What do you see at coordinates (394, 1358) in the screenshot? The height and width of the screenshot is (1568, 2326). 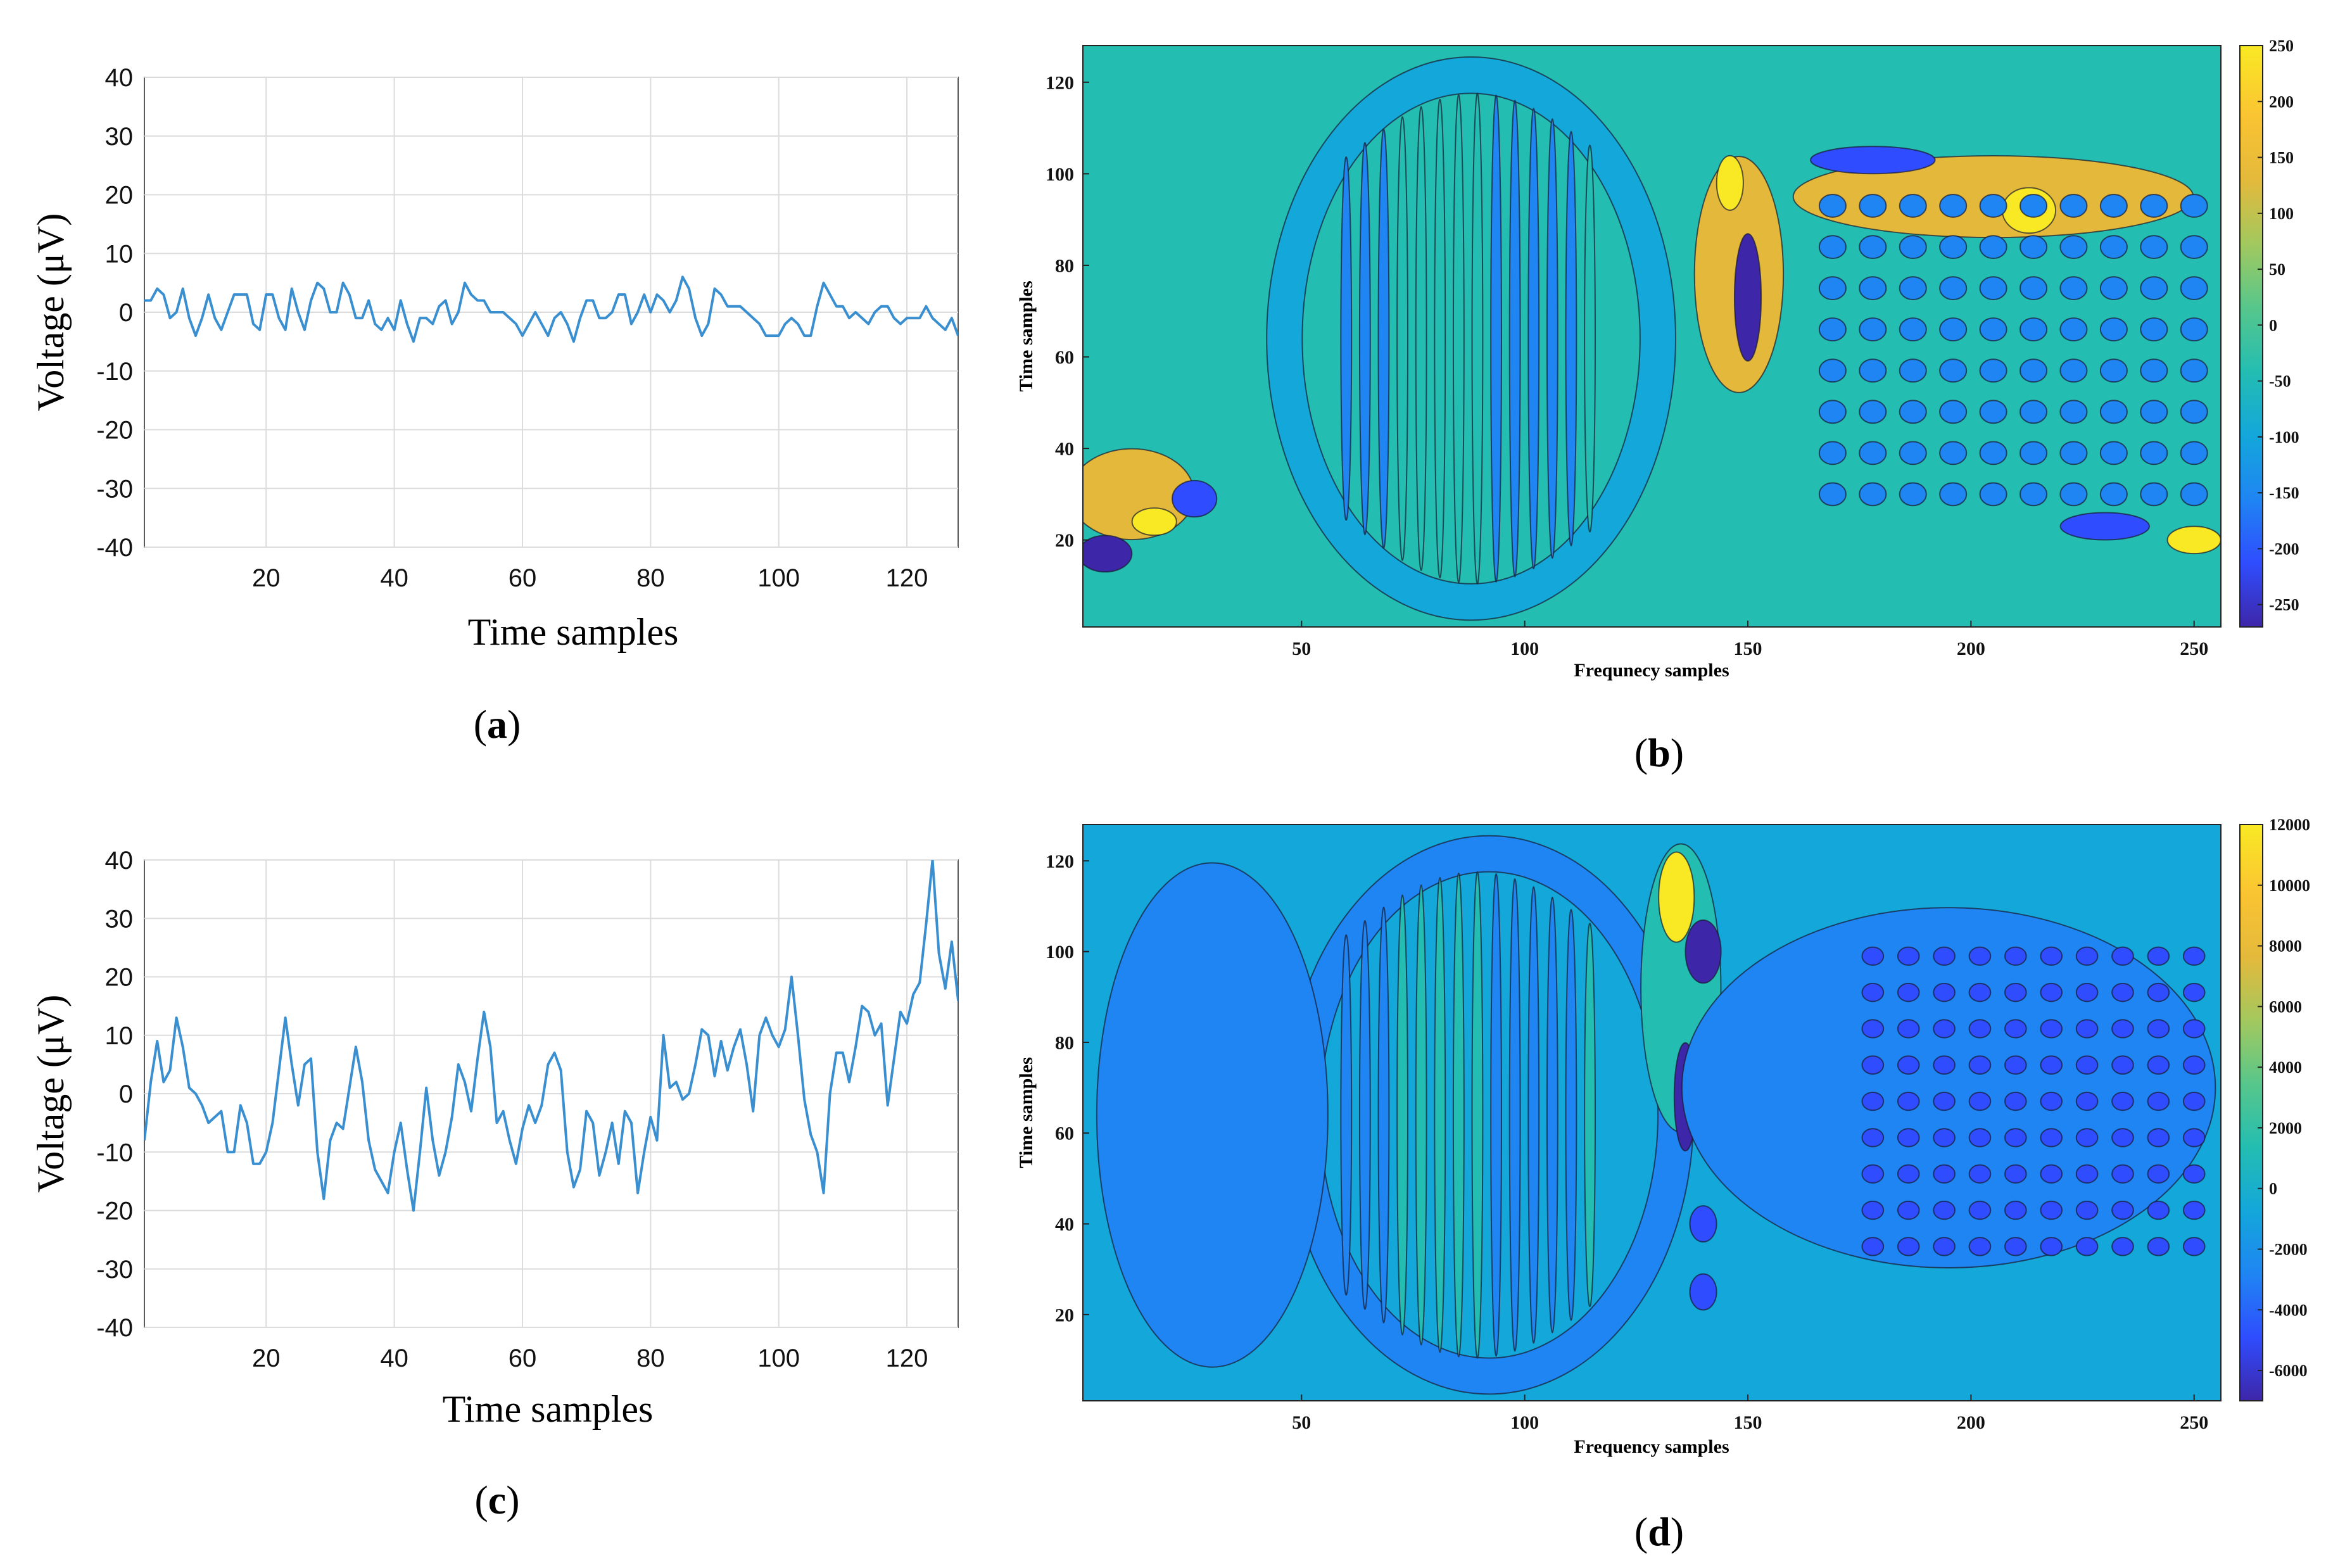 I see `x-tick-label: 40` at bounding box center [394, 1358].